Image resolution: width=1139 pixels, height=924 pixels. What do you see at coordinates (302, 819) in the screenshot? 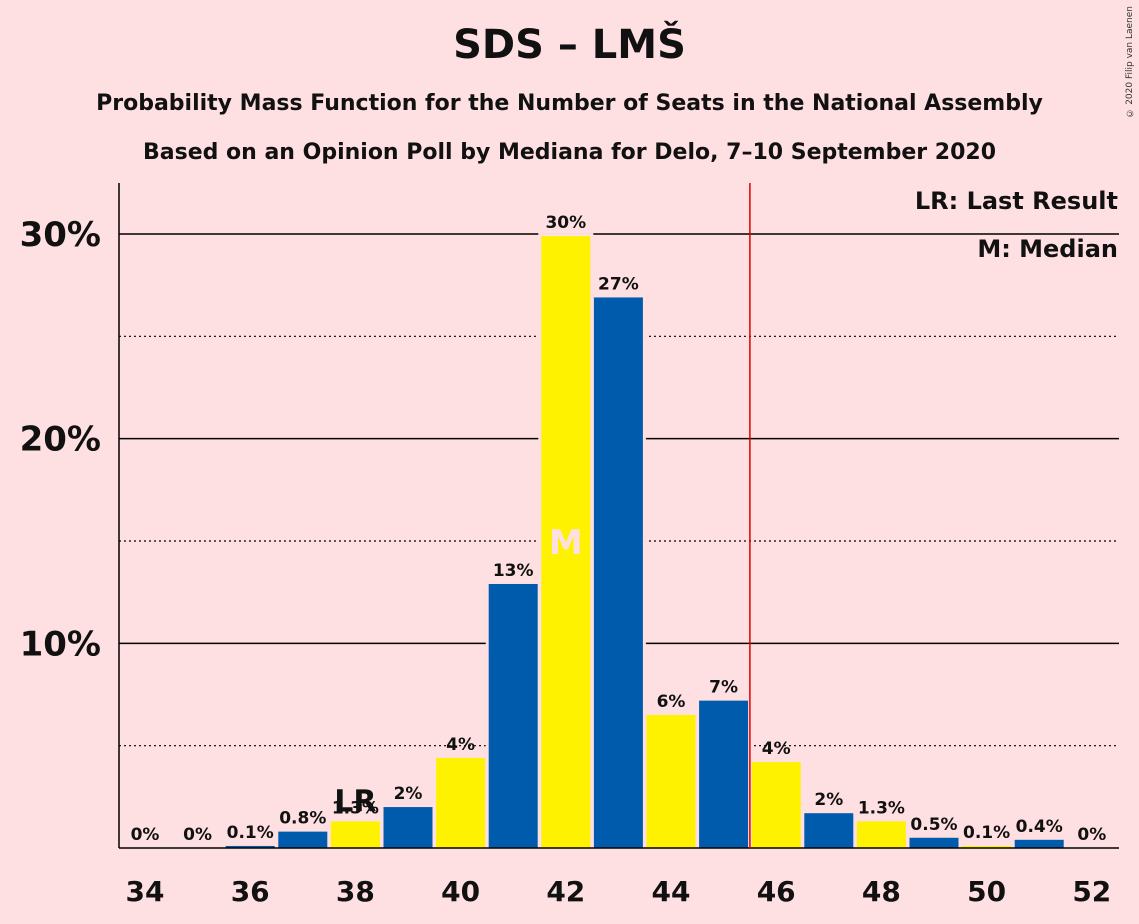
I see `bar-value-label: 0.8%` at bounding box center [302, 819].